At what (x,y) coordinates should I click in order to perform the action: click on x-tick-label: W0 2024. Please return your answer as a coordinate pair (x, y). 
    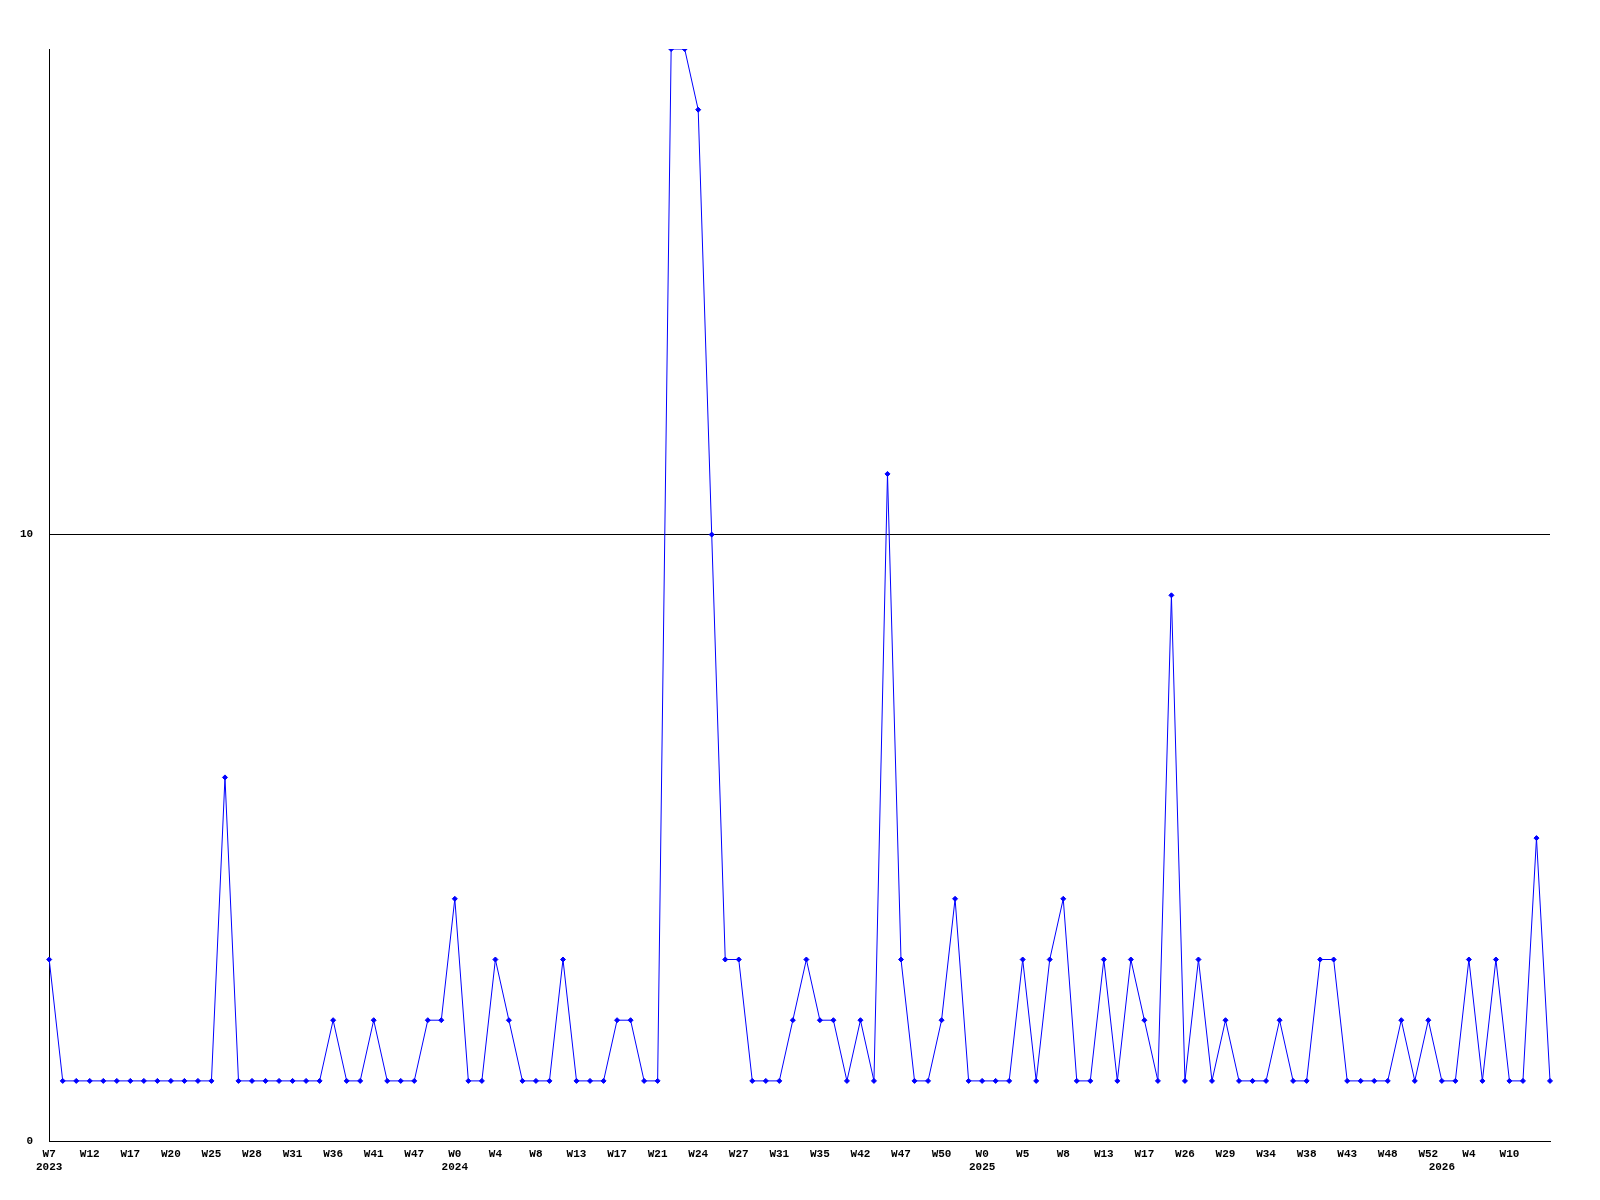
    Looking at the image, I should click on (455, 1160).